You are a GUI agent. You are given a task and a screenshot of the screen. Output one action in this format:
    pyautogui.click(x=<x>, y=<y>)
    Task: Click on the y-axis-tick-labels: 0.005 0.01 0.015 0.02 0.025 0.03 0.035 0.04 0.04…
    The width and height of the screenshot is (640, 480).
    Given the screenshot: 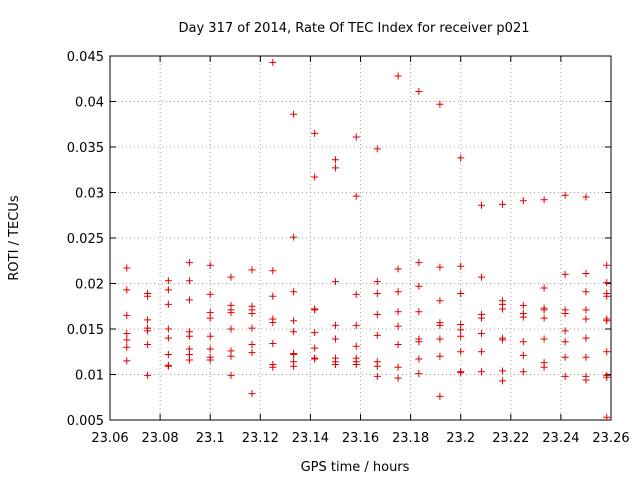 What is the action you would take?
    pyautogui.click(x=85, y=239)
    